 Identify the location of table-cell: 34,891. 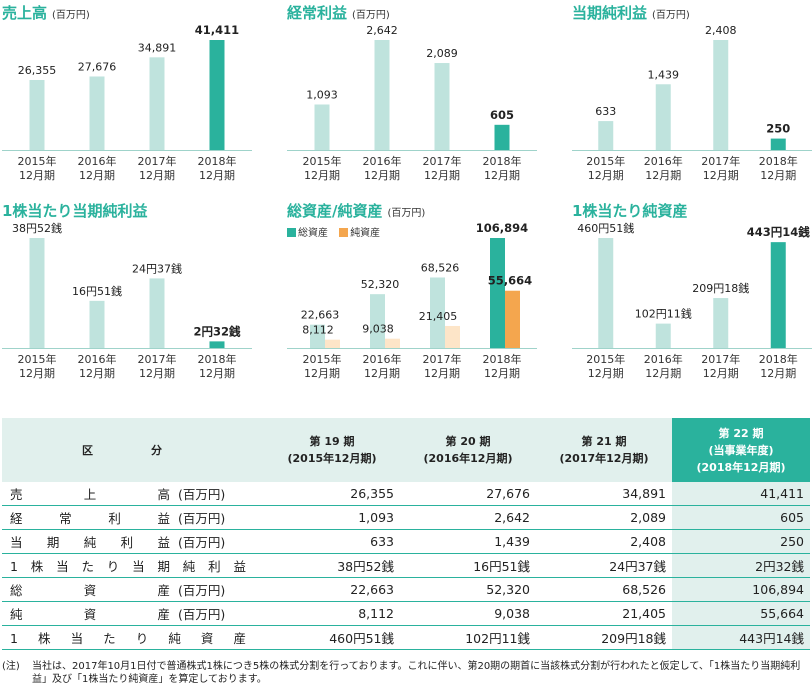
(604, 494).